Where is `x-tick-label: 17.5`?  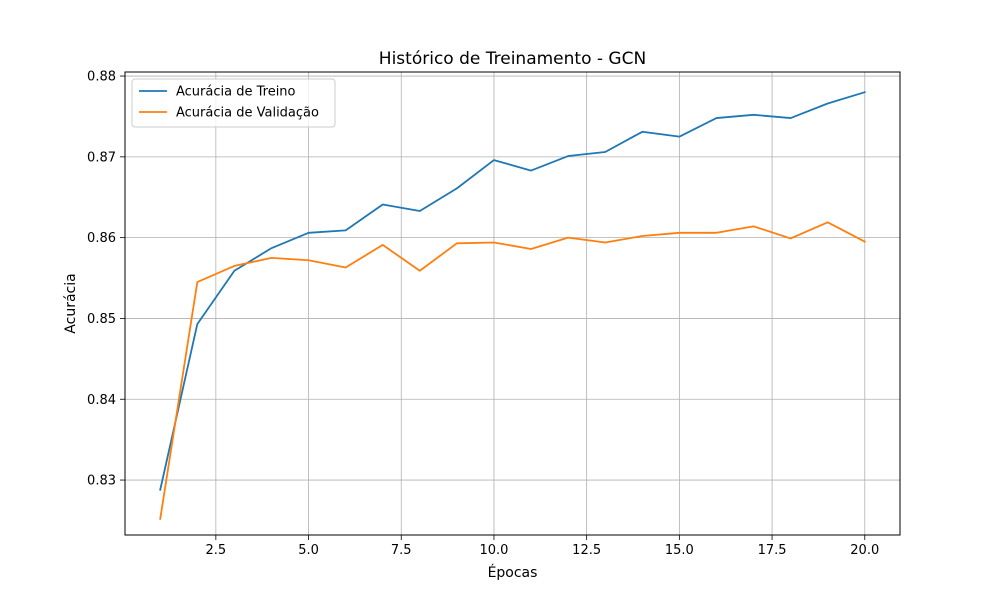 x-tick-label: 17.5 is located at coordinates (772, 550).